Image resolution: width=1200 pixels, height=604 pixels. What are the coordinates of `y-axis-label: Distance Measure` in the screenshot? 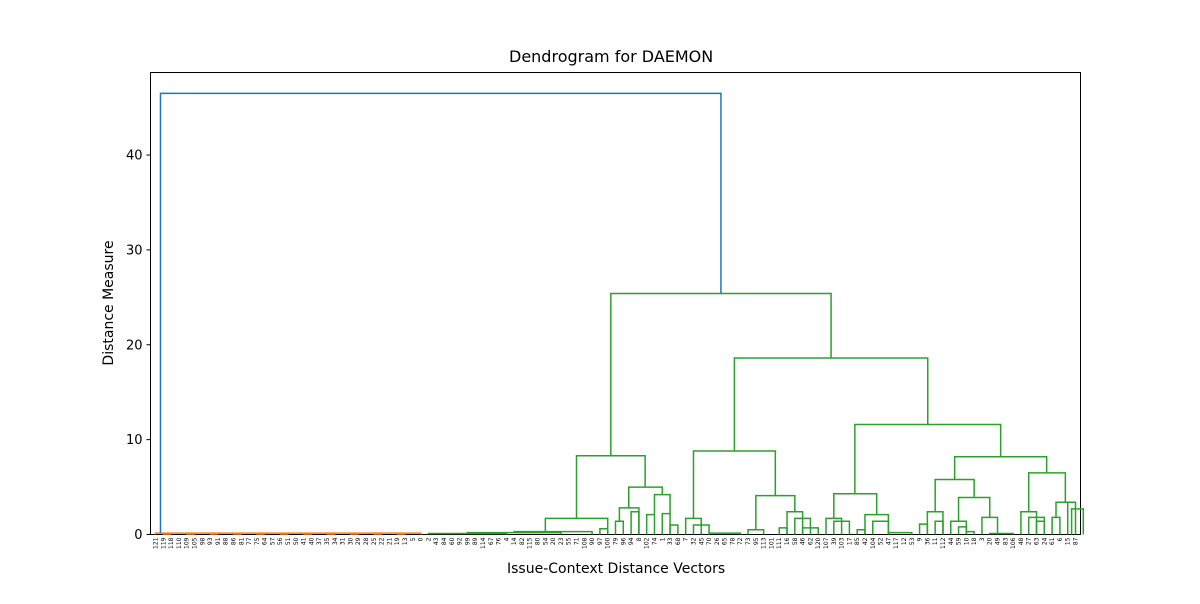 It's located at (109, 302).